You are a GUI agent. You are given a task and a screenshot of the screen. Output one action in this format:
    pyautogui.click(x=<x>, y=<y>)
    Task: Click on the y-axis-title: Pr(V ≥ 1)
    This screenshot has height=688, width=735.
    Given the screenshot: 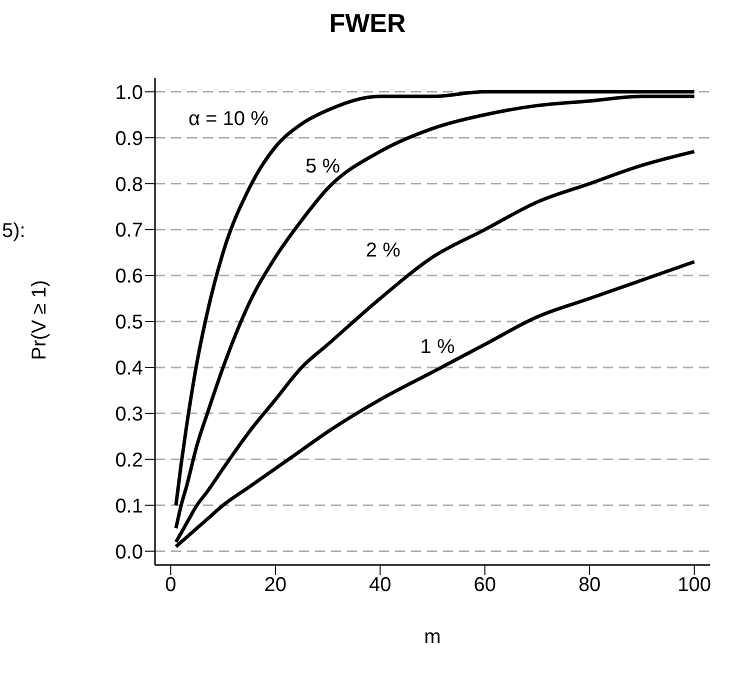 What is the action you would take?
    pyautogui.click(x=40, y=320)
    